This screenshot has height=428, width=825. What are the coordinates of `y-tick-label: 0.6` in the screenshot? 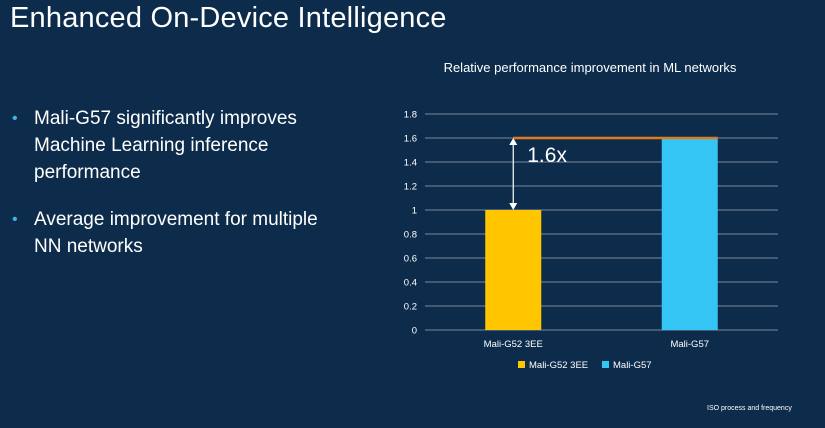 It's located at (410, 259).